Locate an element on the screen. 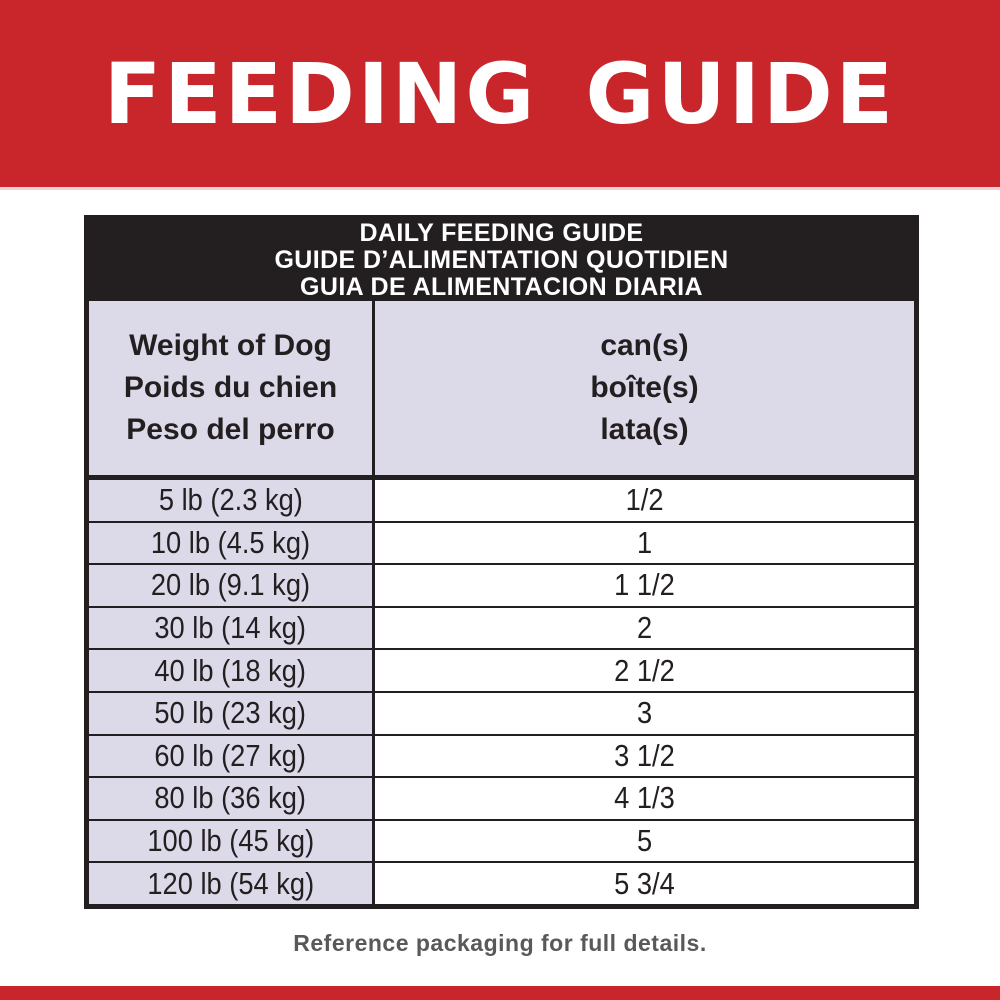 Image resolution: width=1000 pixels, height=1000 pixels. cans-value: 1/2 is located at coordinates (644, 500).